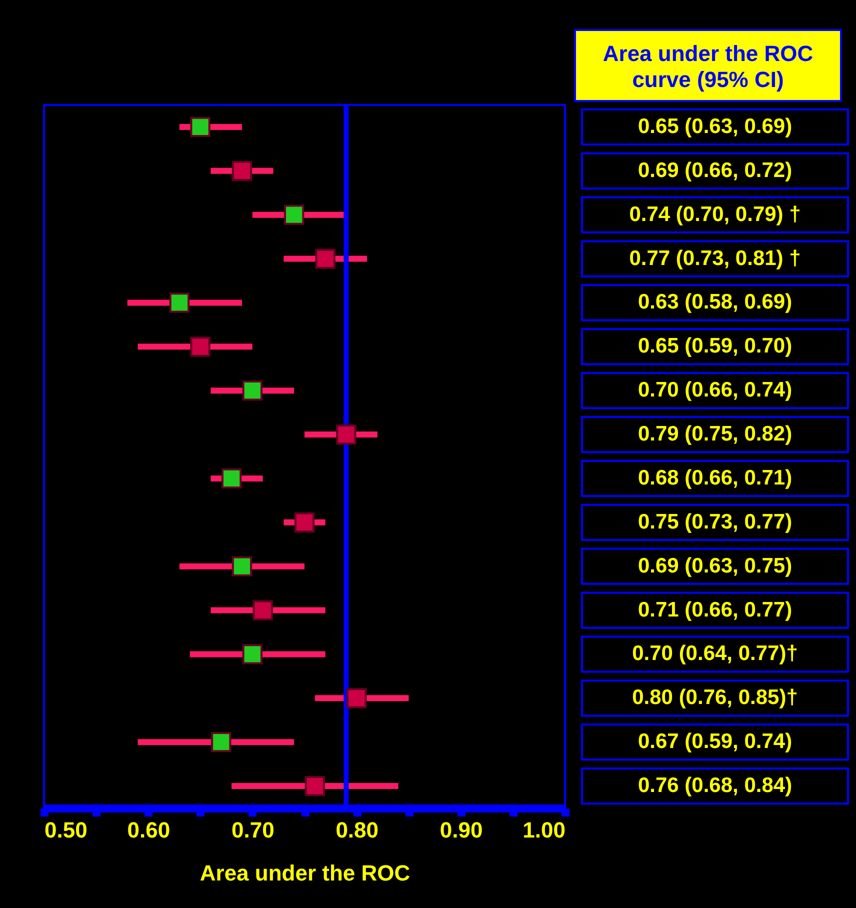  Describe the element at coordinates (715, 434) in the screenshot. I see `data-label: 0.79 (0.75, 0.82)` at that location.